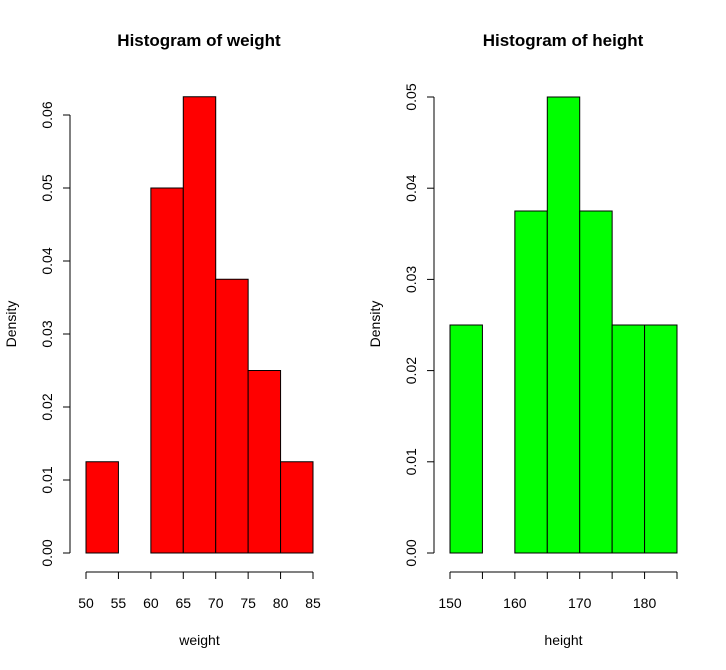 This screenshot has width=726, height=670. Describe the element at coordinates (199, 640) in the screenshot. I see `x-axis-label: weight` at that location.